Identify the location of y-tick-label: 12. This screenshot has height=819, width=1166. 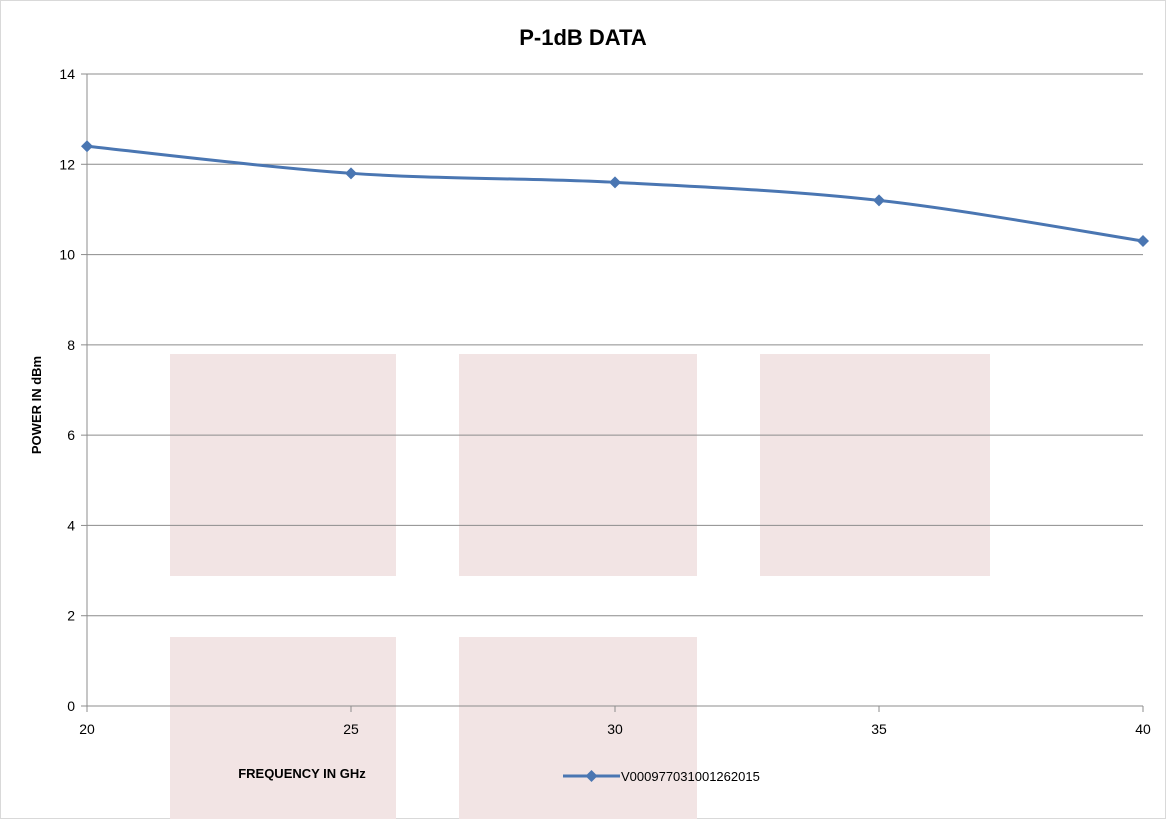
(67, 164).